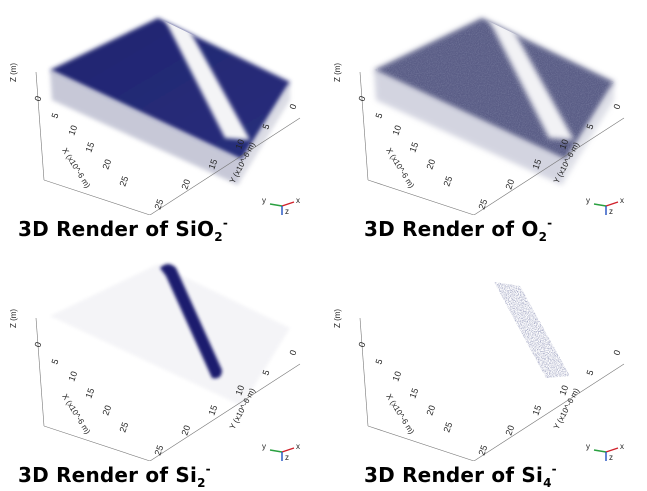  Describe the element at coordinates (123, 230) in the screenshot. I see `caption-sio2: 3D Render of SiO2-` at that location.